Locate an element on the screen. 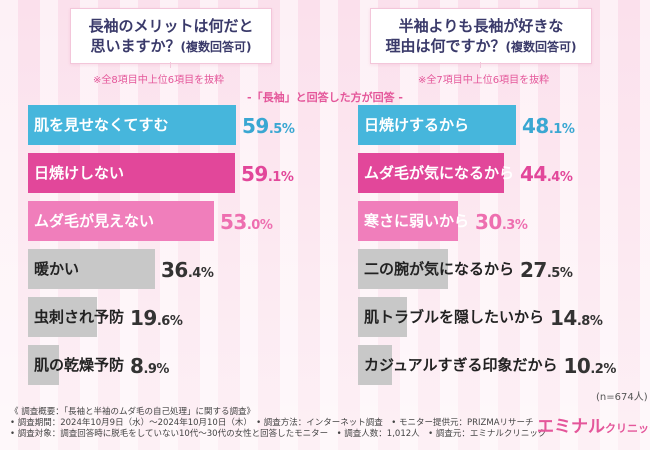  chart-row: 肌を見せなくてすむ 59.5% is located at coordinates (178, 125).